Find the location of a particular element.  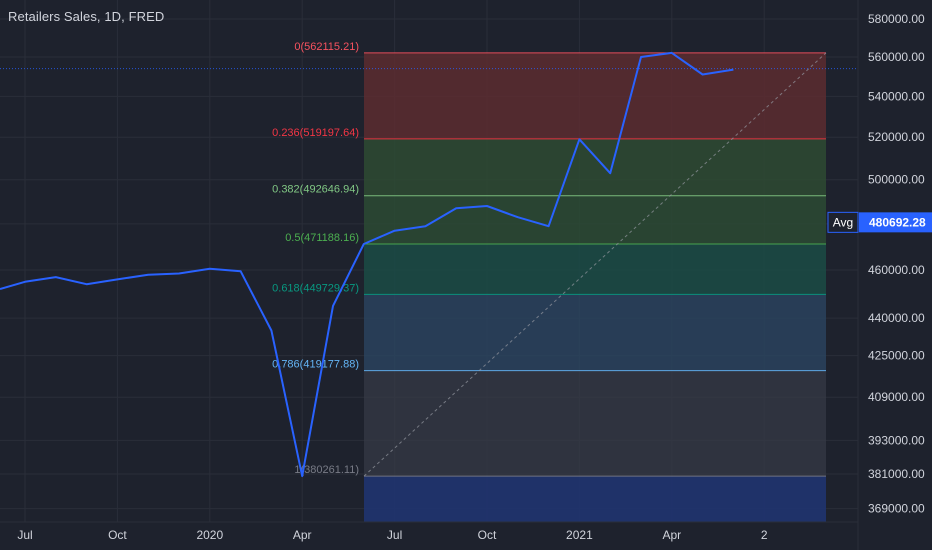

y-tick-label: 409000.00 is located at coordinates (896, 397).